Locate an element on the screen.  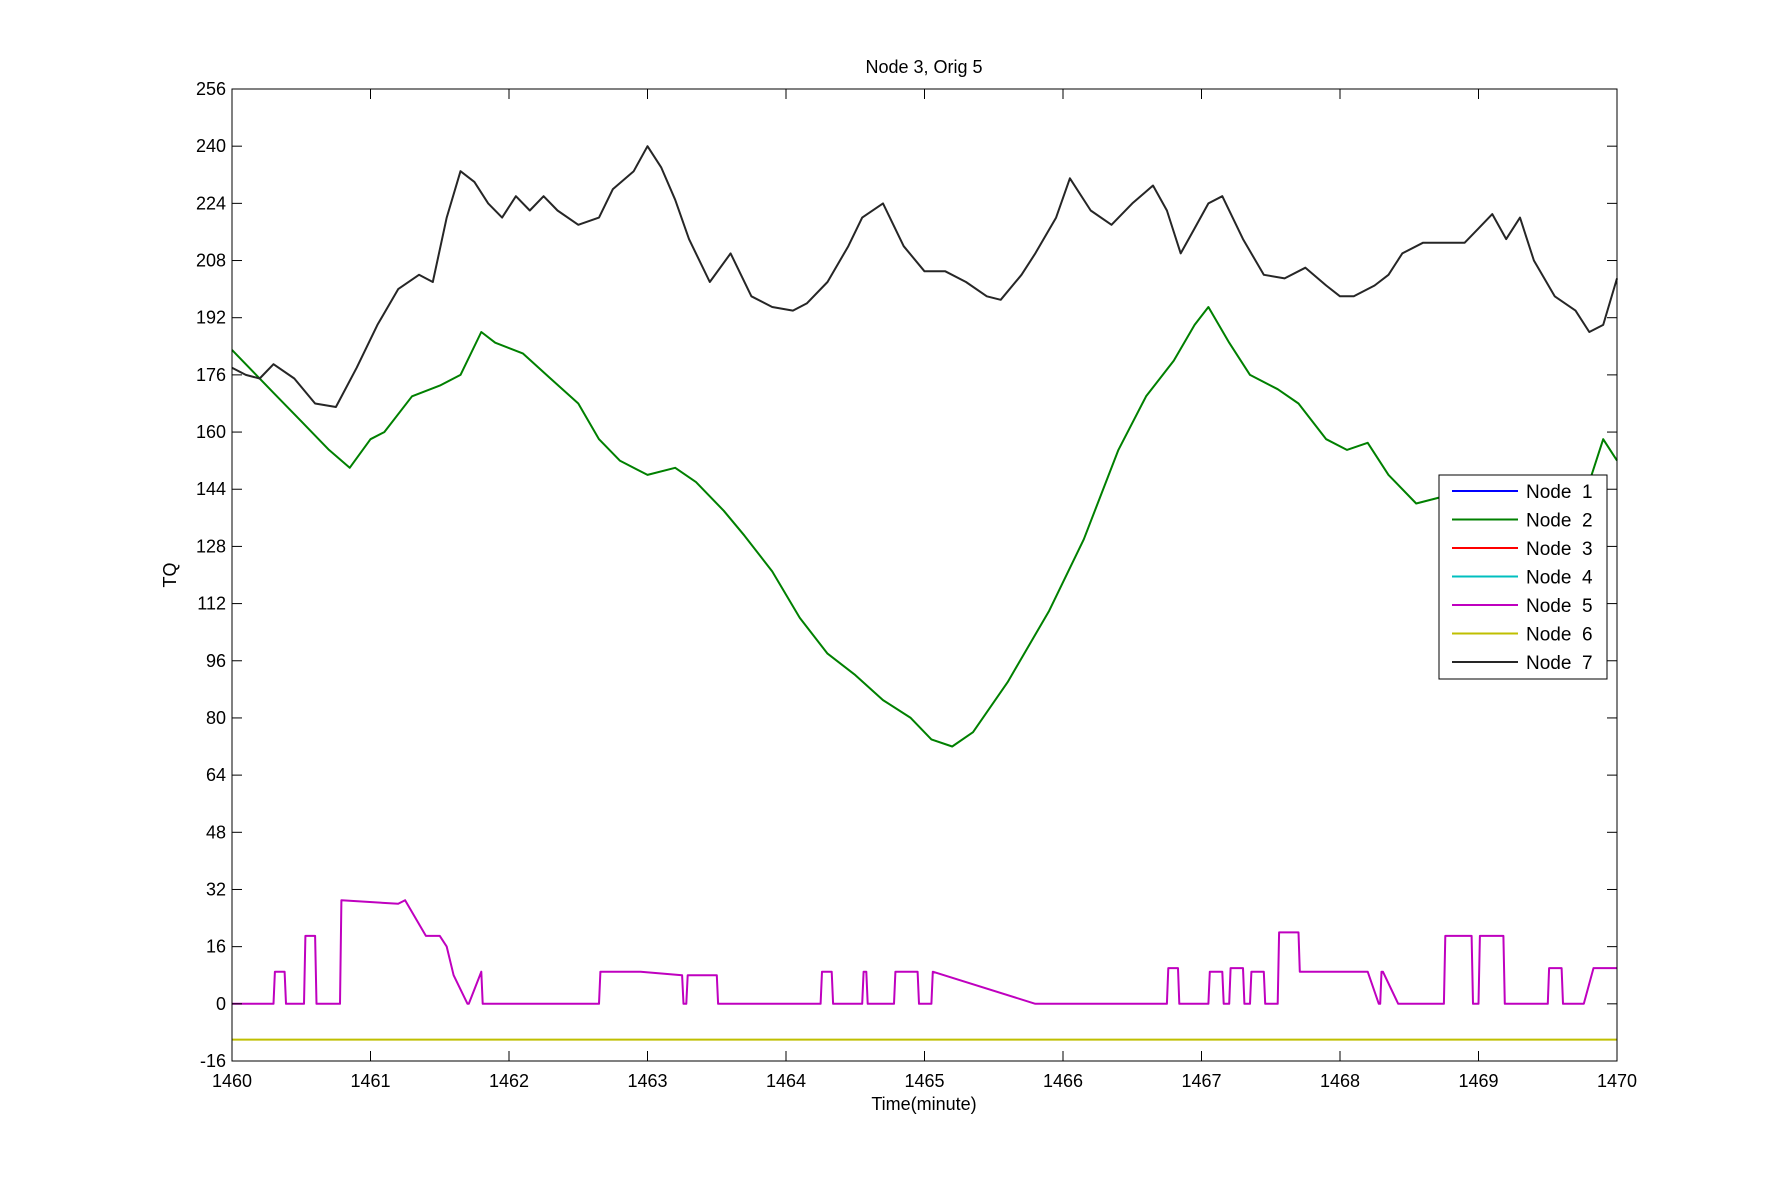
x-tick-label: 1470 is located at coordinates (1617, 1081).